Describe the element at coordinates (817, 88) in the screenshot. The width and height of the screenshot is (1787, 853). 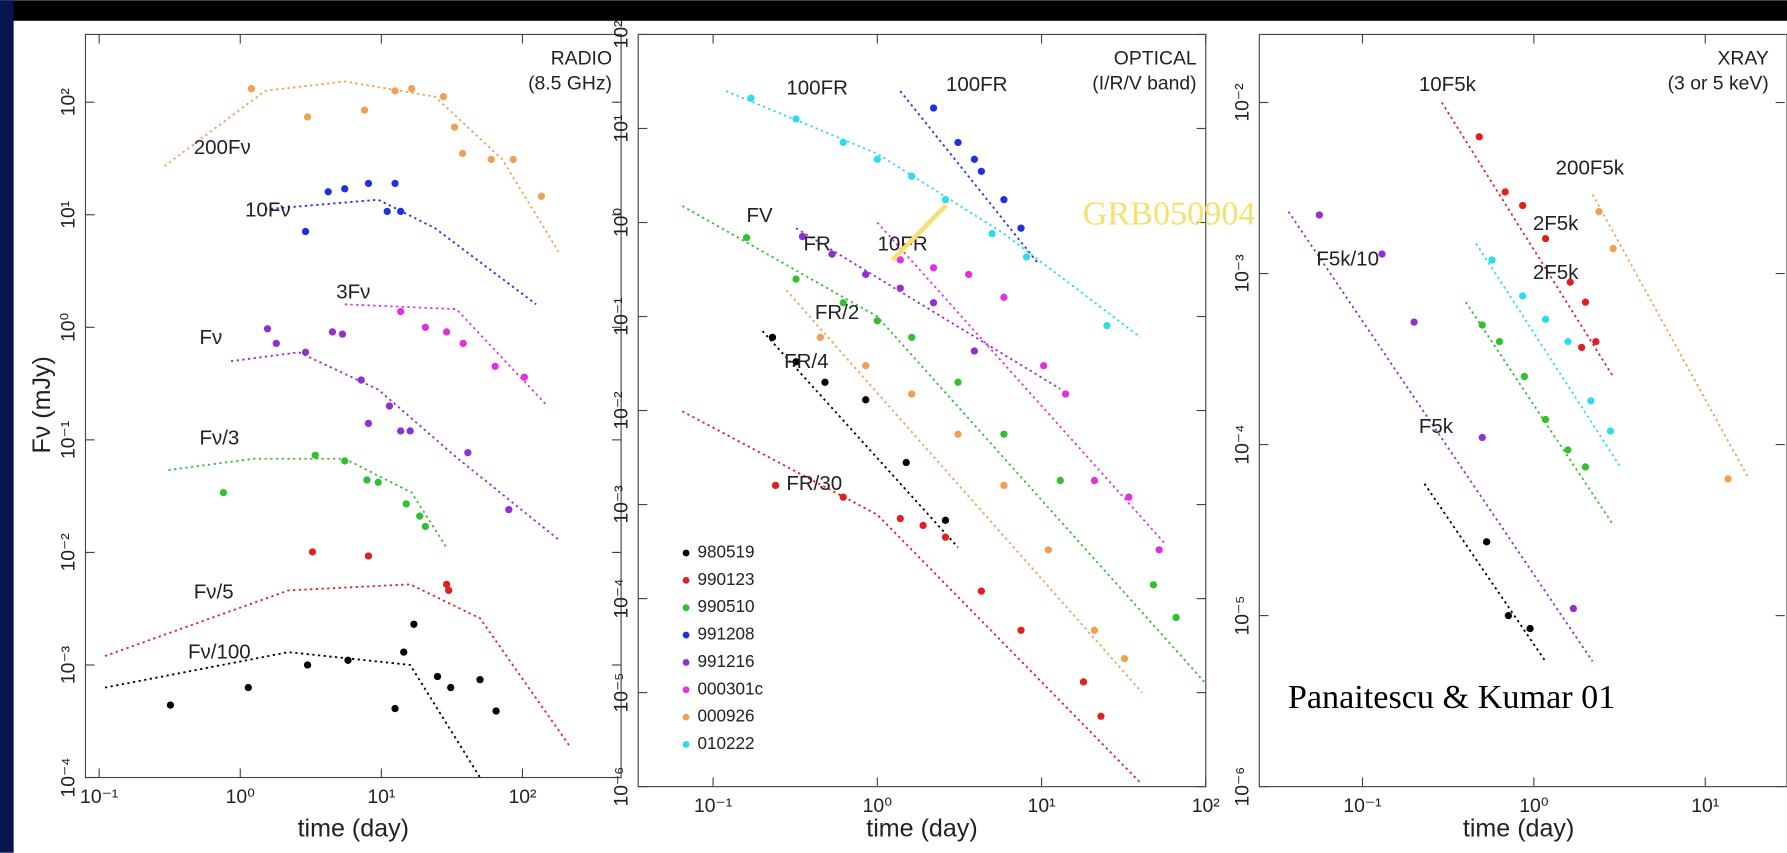
I see `curve-label: 100FR` at that location.